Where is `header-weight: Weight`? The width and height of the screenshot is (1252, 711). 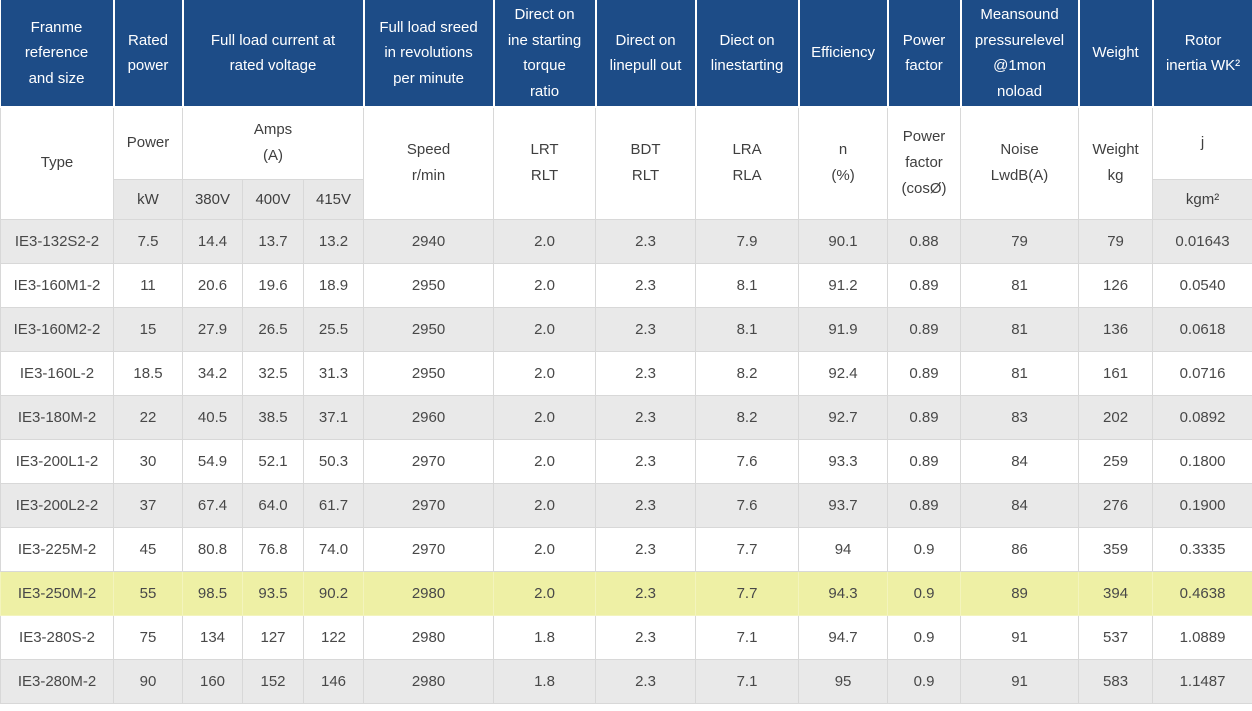
header-weight: Weight is located at coordinates (1116, 54).